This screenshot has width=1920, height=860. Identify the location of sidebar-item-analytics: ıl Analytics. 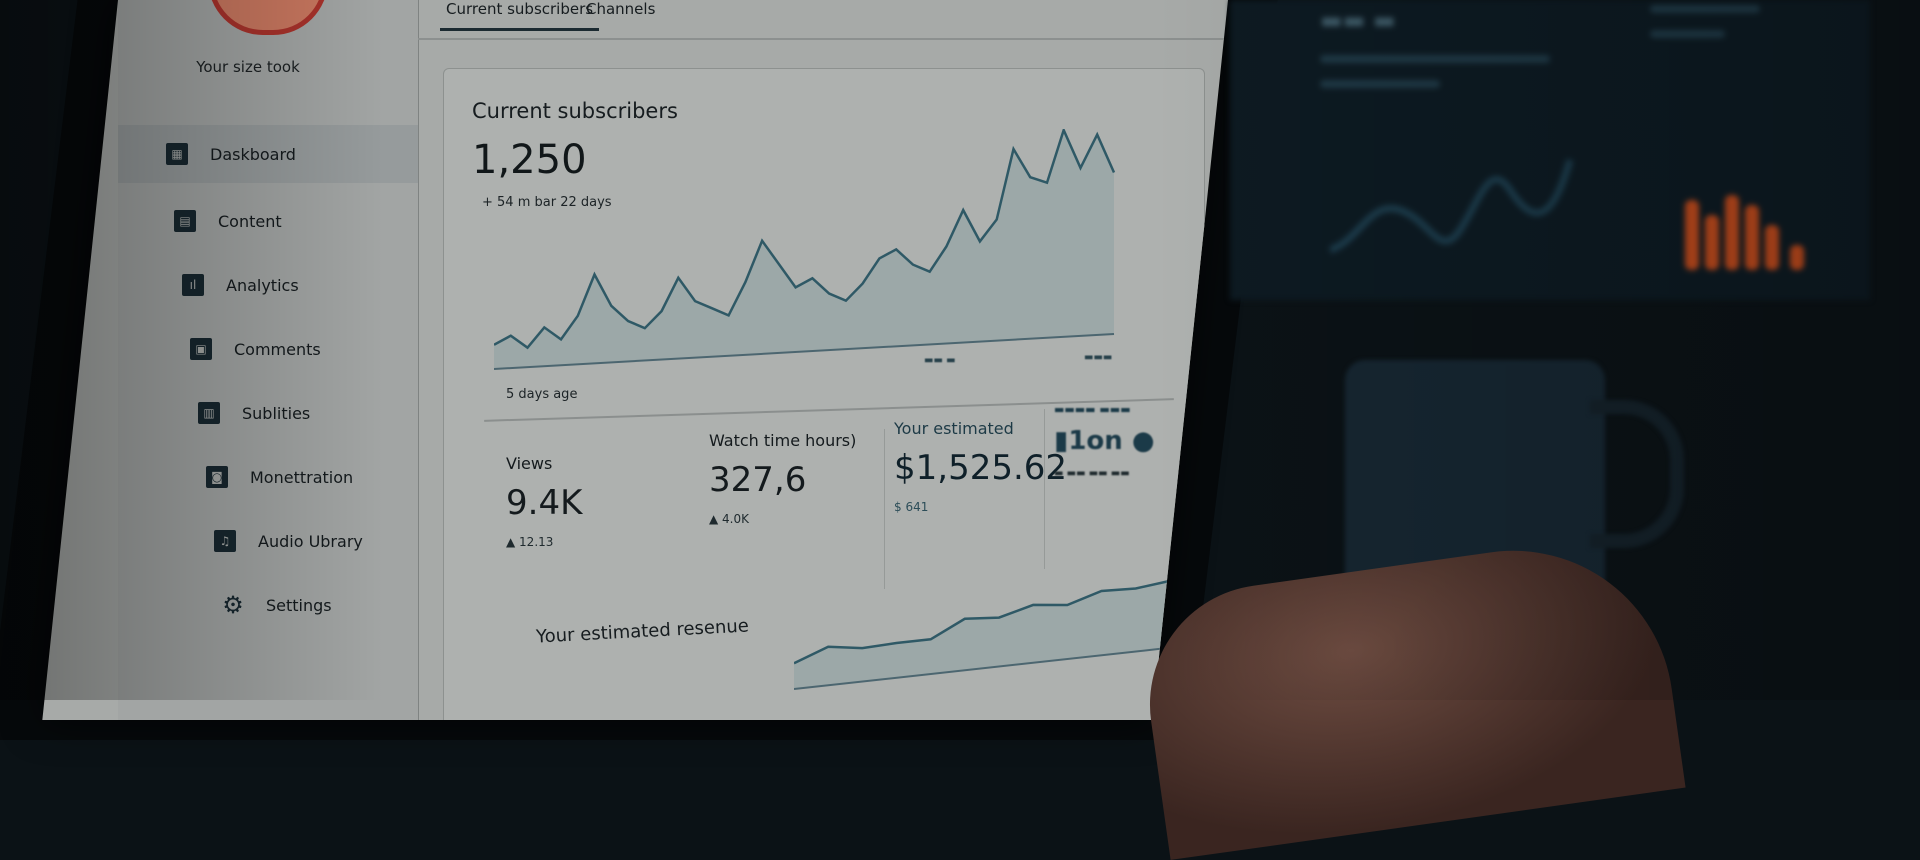
(268, 285).